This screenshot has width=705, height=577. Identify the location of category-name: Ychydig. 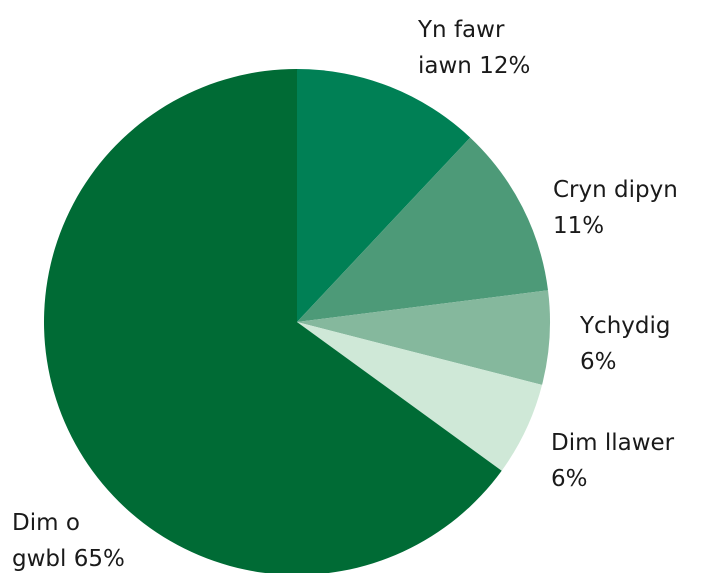
(625, 326).